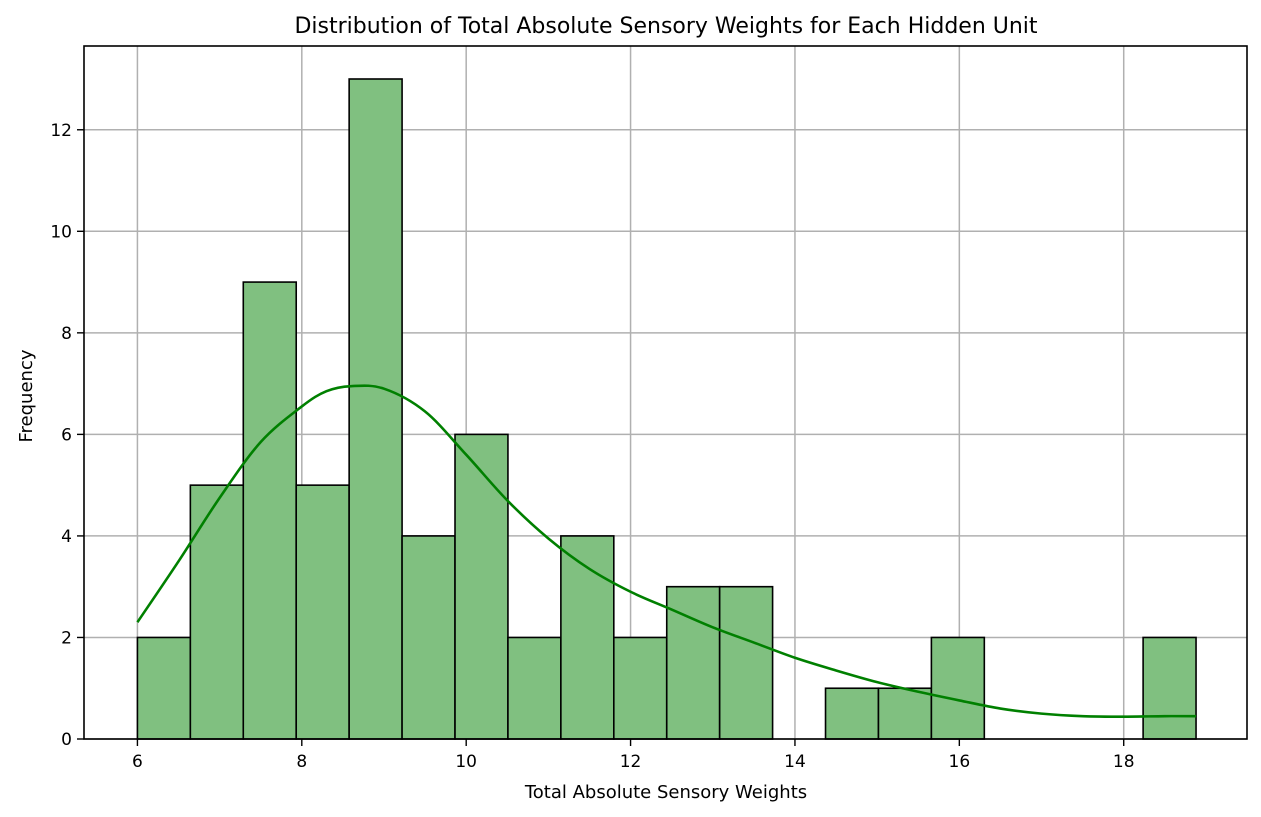  I want to click on y-tick-label: 0, so click(66, 740).